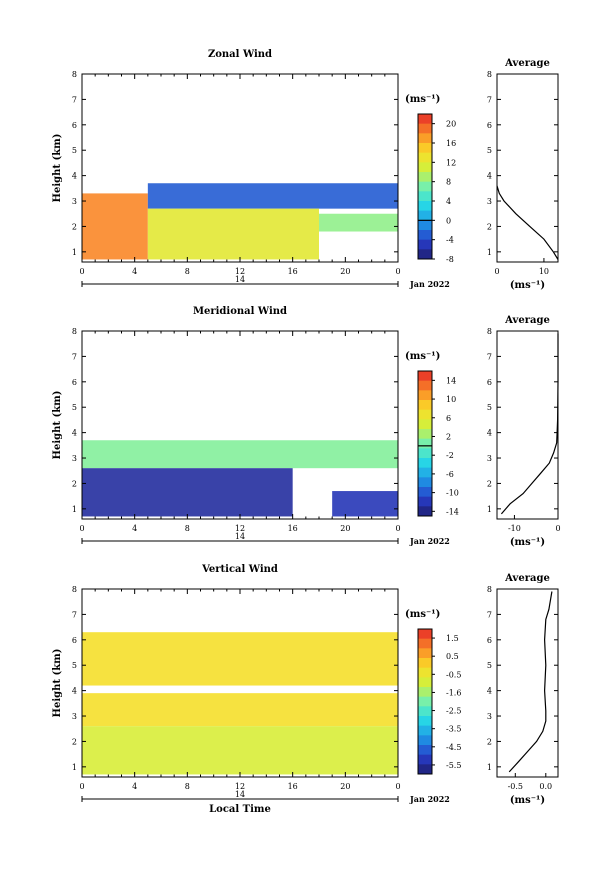  Describe the element at coordinates (453, 729) in the screenshot. I see `colorbar-tick-label: -3.5` at that location.